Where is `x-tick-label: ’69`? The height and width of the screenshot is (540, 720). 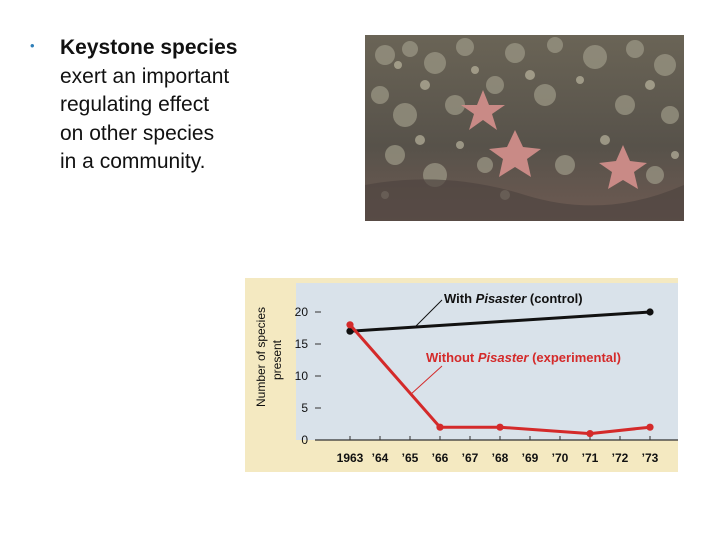
x-tick-label: ’69 is located at coordinates (530, 458).